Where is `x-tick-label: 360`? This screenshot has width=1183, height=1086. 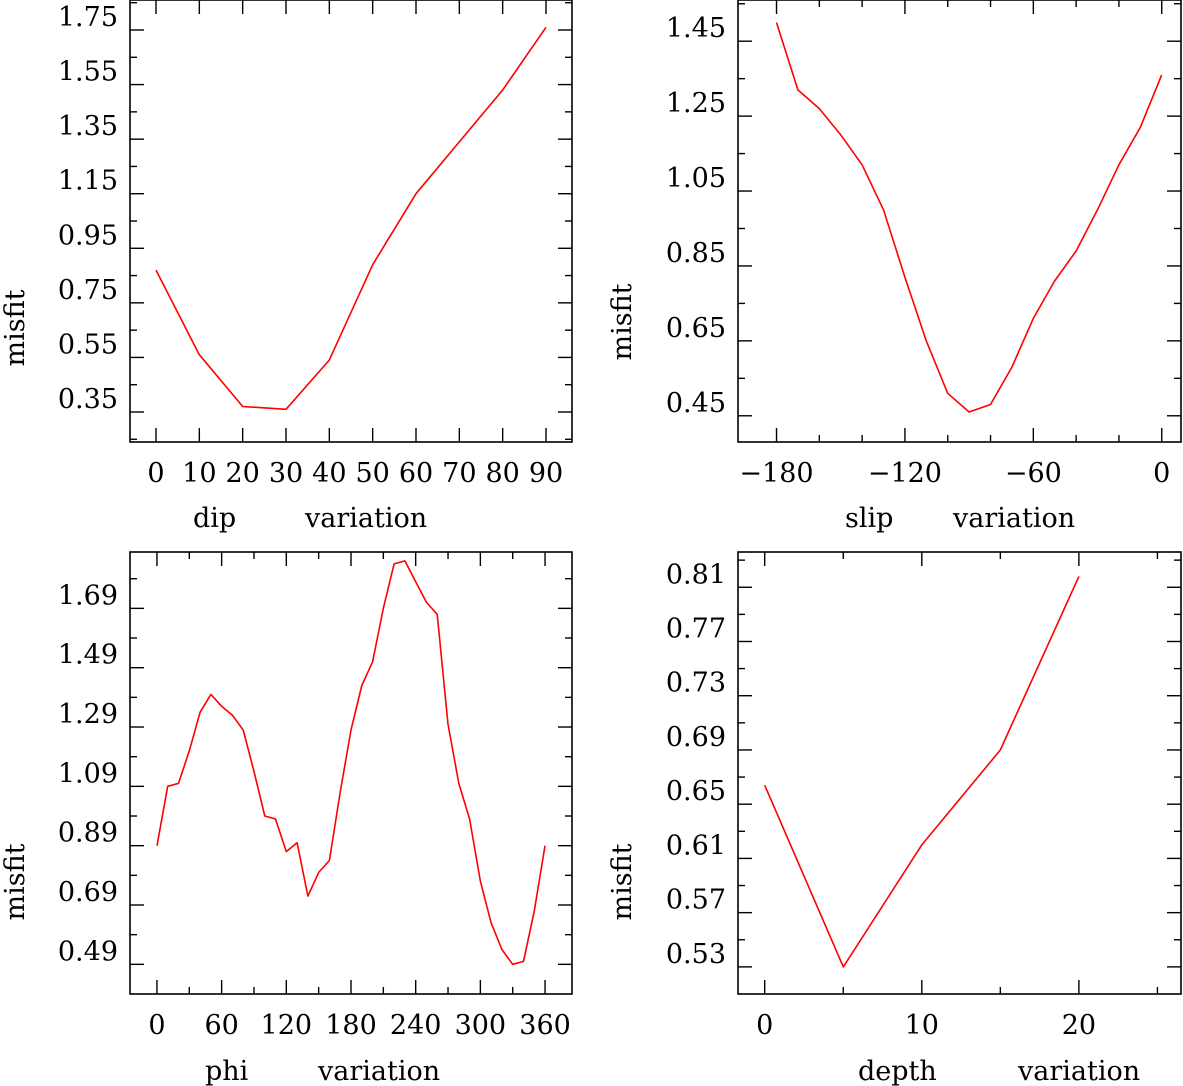 x-tick-label: 360 is located at coordinates (545, 1025).